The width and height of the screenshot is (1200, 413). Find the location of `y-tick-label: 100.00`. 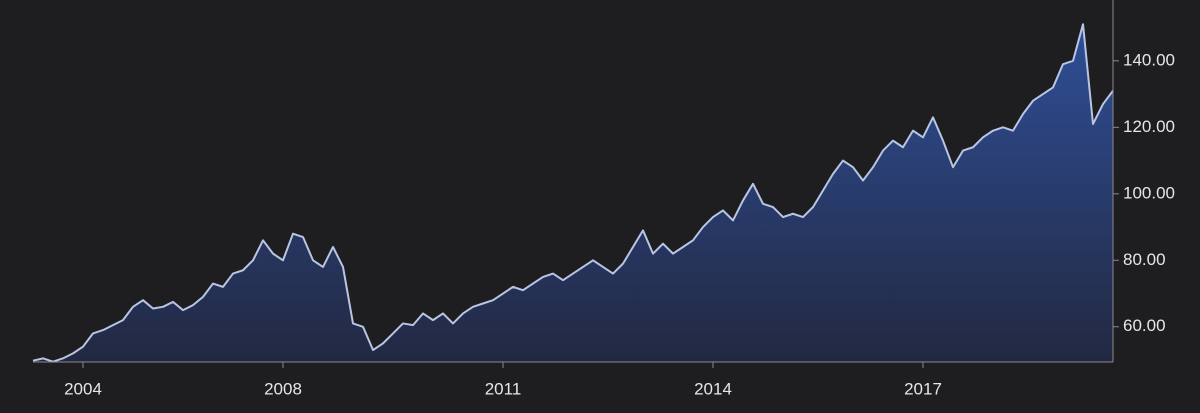

y-tick-label: 100.00 is located at coordinates (1149, 192).